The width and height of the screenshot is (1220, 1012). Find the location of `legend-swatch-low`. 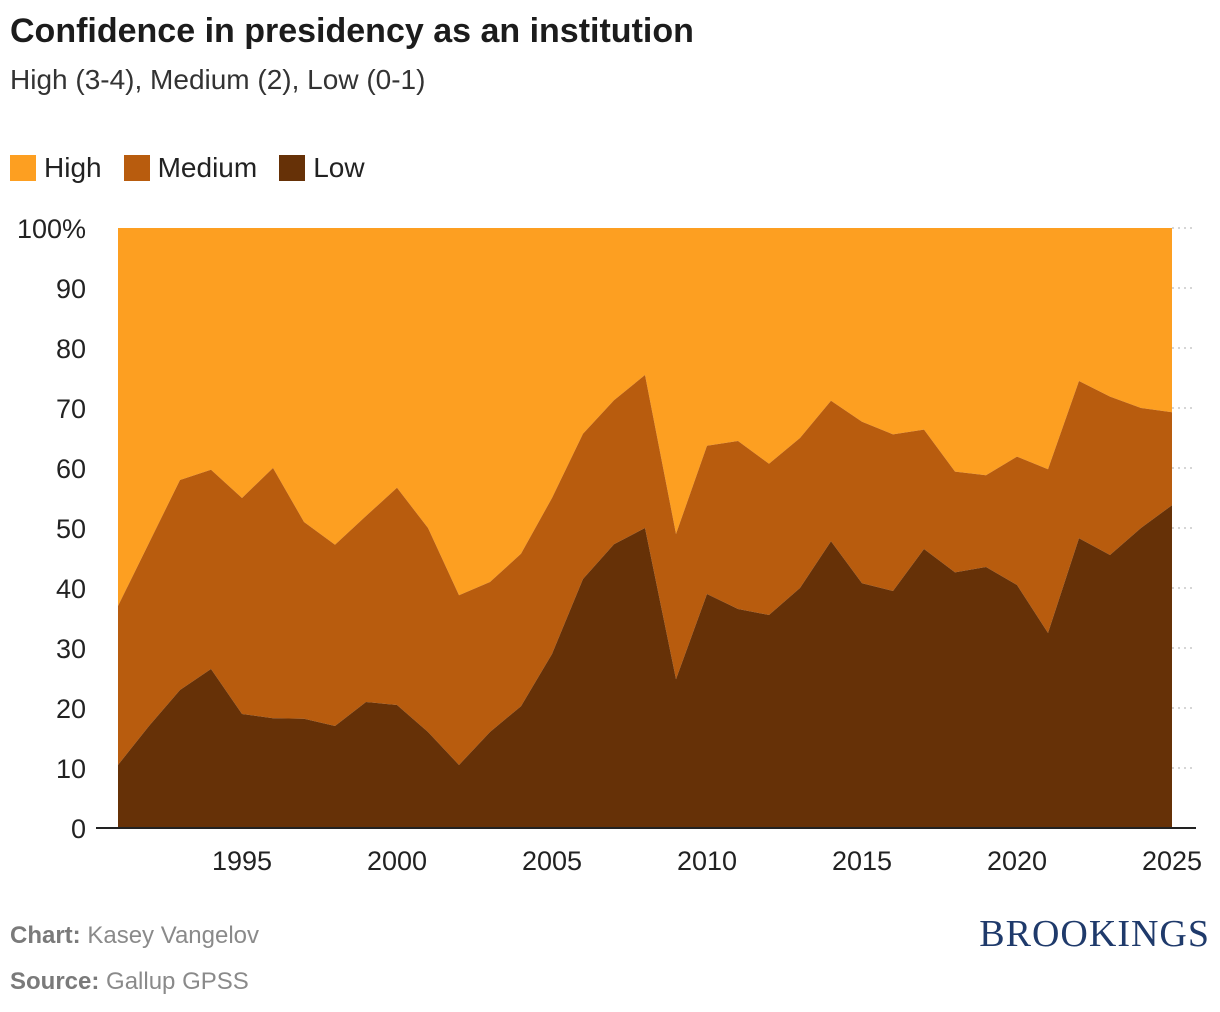

legend-swatch-low is located at coordinates (292, 168).